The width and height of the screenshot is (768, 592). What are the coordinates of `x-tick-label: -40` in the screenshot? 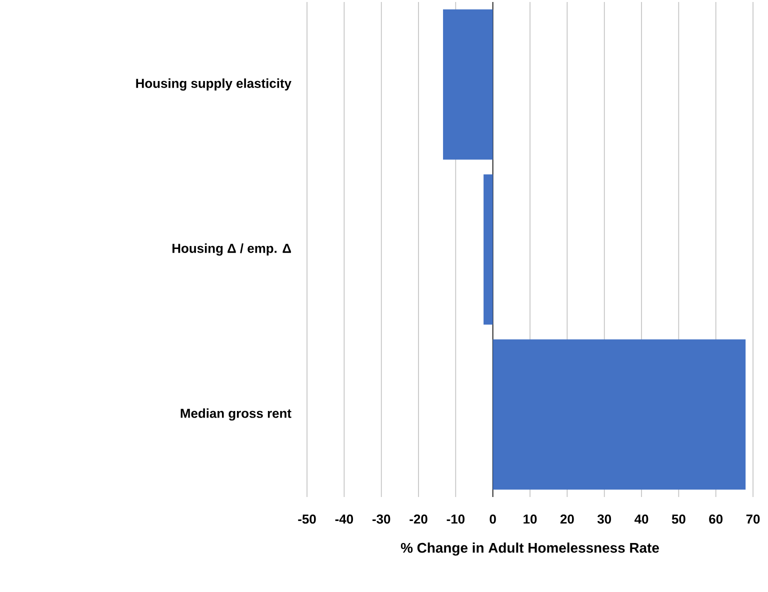 It's located at (344, 519).